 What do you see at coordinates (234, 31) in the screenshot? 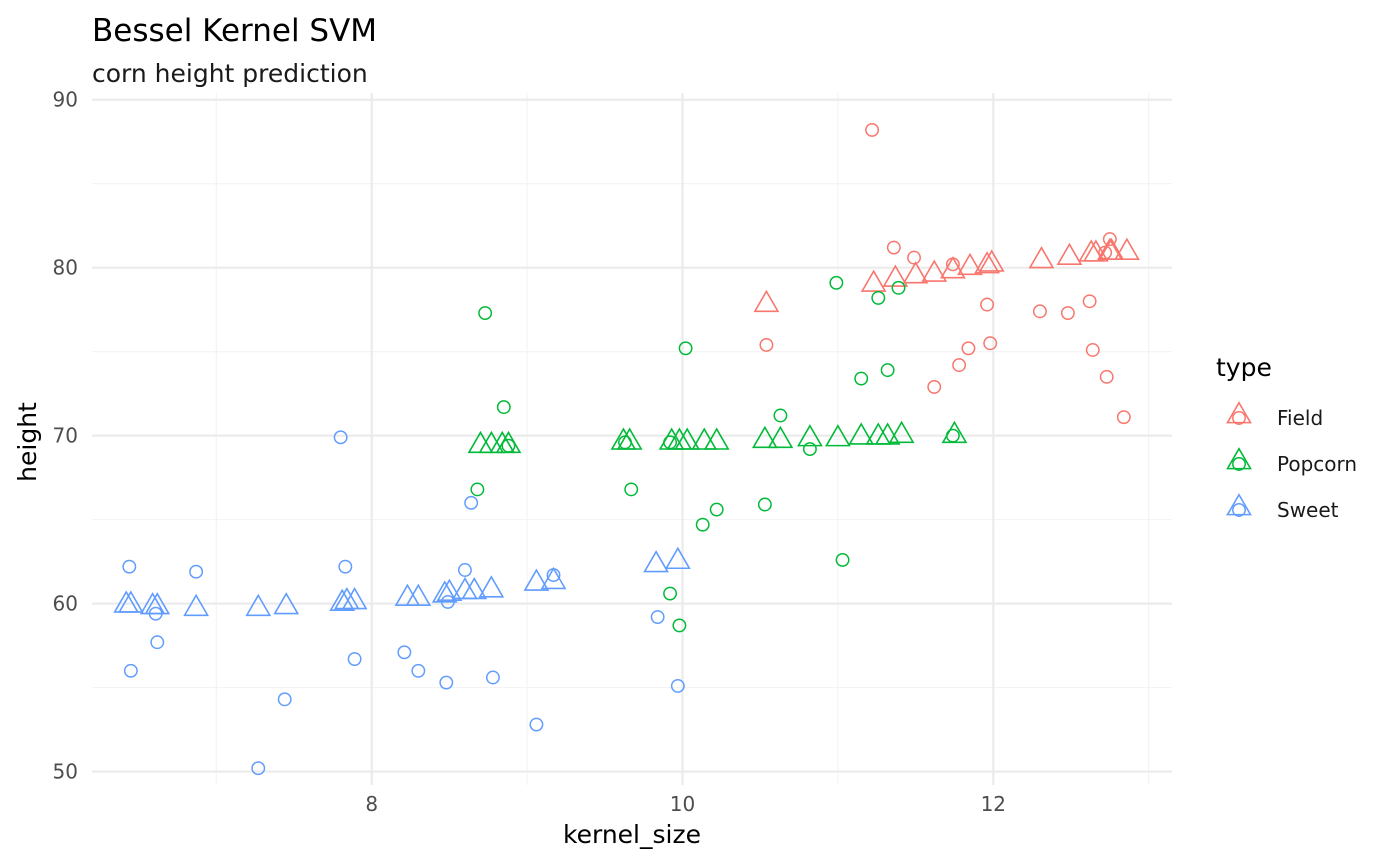
I see `chart-title: Bessel Kernel SVM` at bounding box center [234, 31].